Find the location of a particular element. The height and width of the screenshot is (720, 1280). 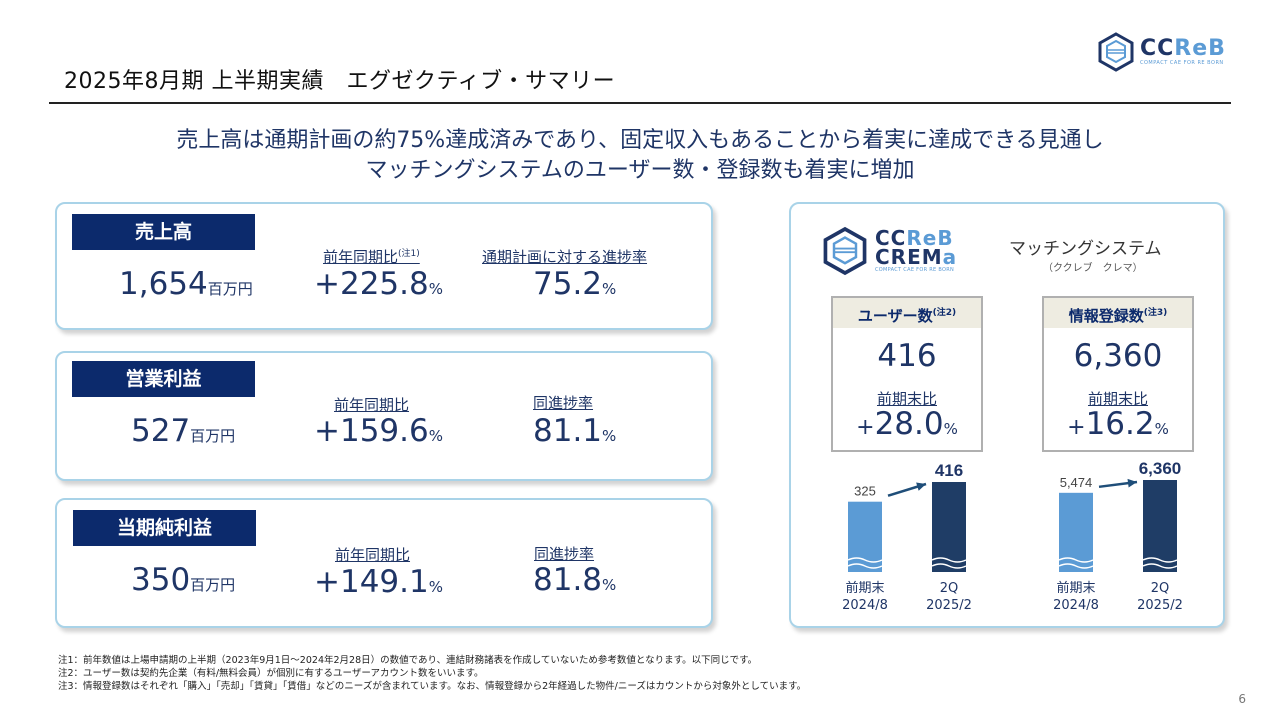

users-stat-box: ユーザー数(注2) 416 前期末比 +28.0% is located at coordinates (907, 374).